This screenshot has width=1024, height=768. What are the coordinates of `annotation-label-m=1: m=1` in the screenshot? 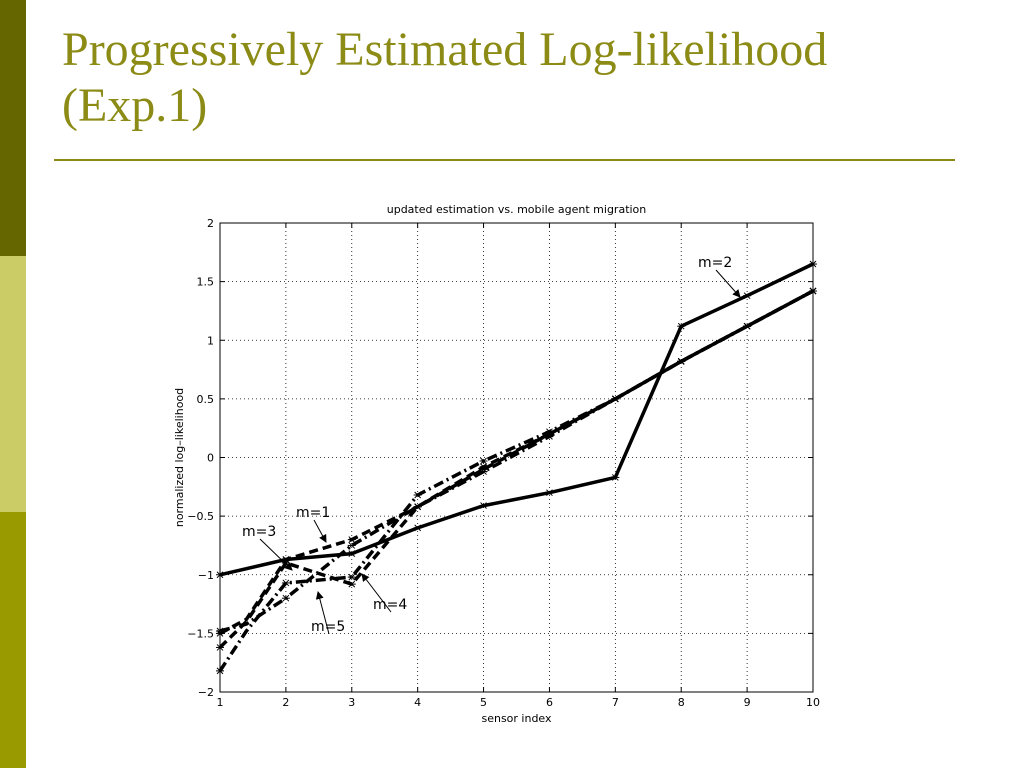 It's located at (313, 513).